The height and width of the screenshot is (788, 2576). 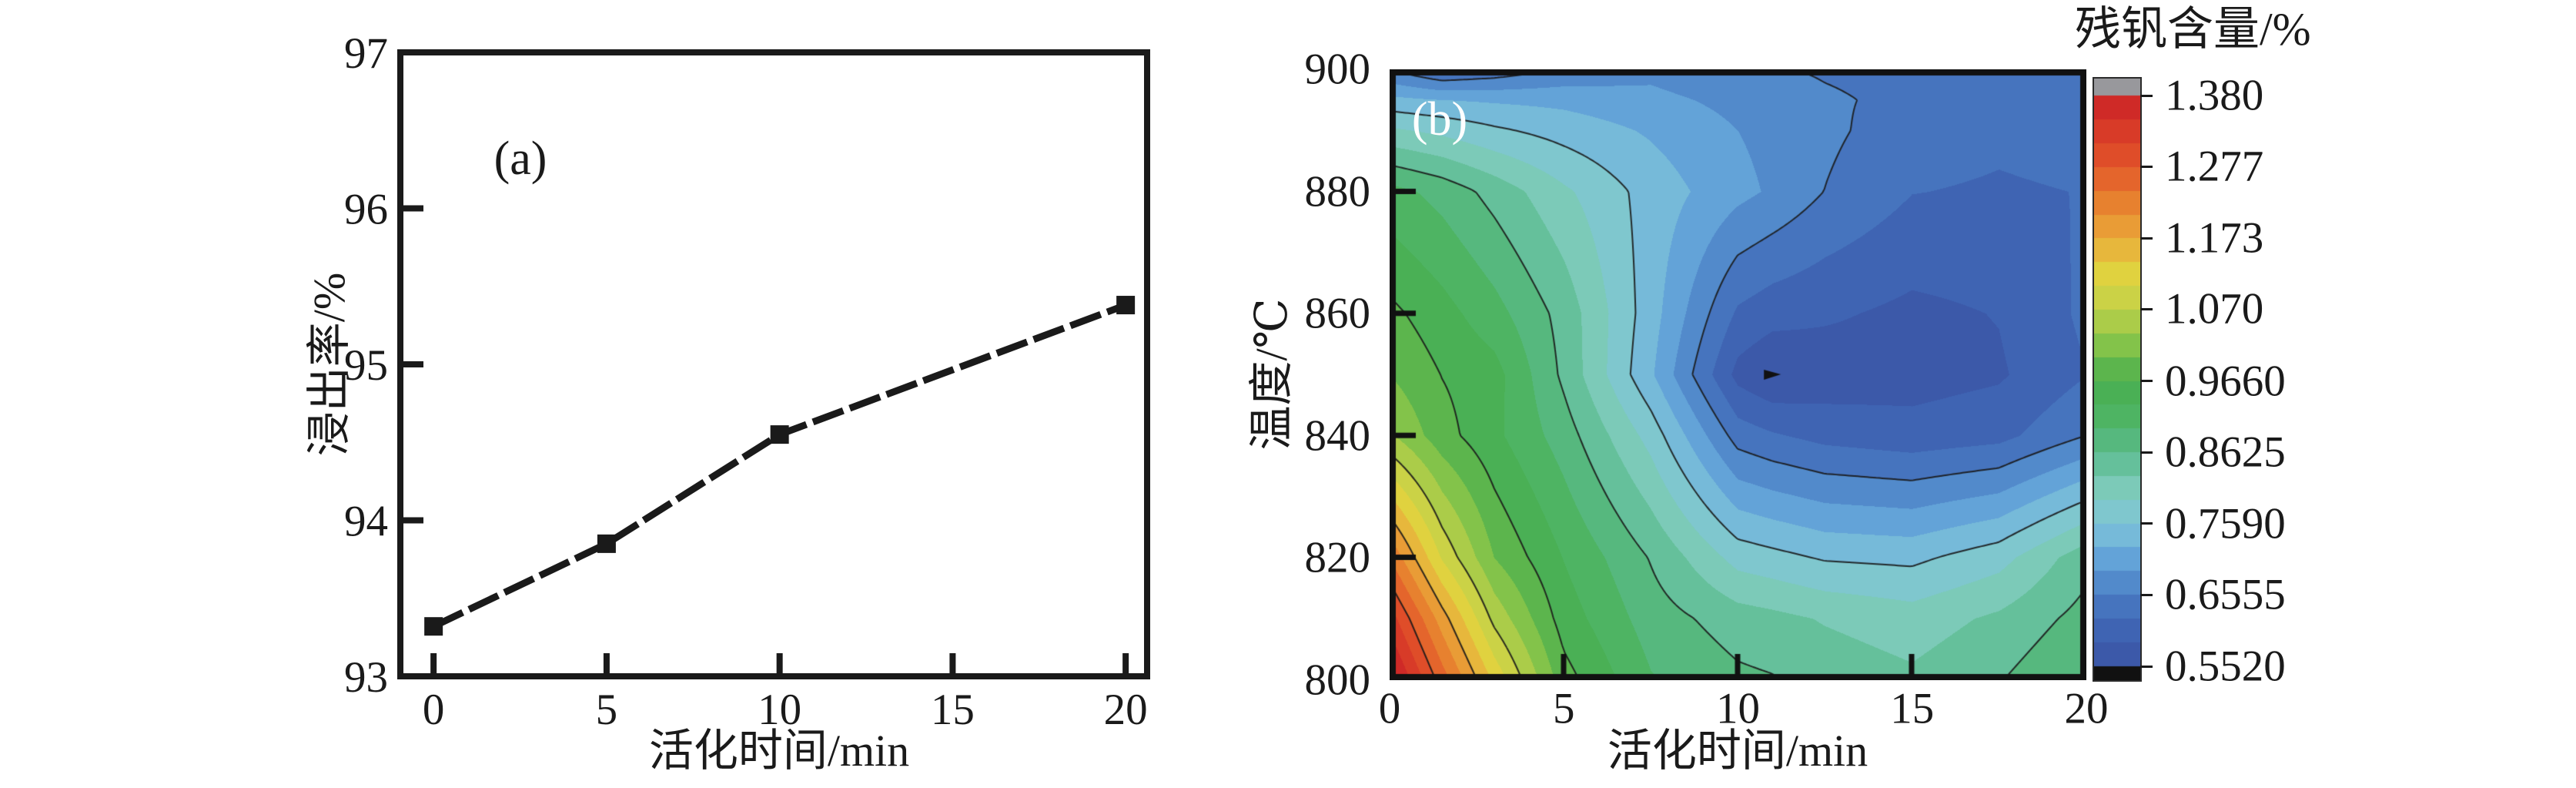 I want to click on panel-b-y-tick-label: 880, so click(x=1337, y=191).